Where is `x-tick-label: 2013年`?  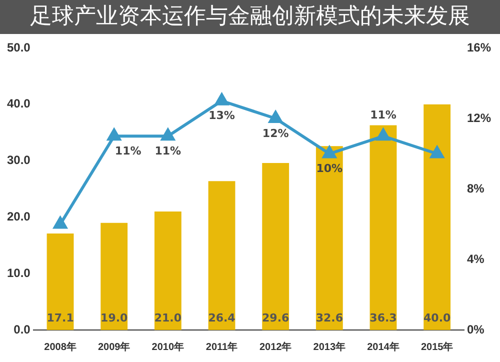
x-tick-label: 2013年 is located at coordinates (329, 346).